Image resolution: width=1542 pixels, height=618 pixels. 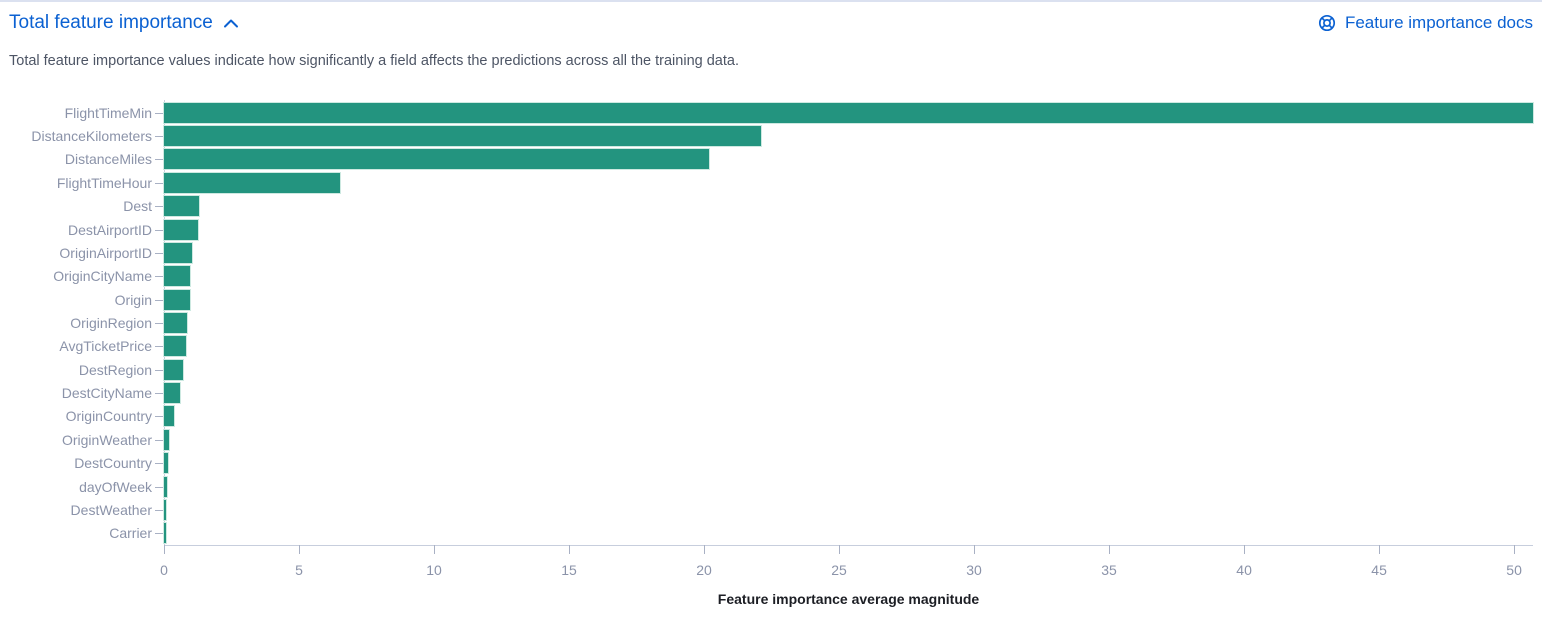 What do you see at coordinates (252, 182) in the screenshot?
I see `bar-FlightTimeHour` at bounding box center [252, 182].